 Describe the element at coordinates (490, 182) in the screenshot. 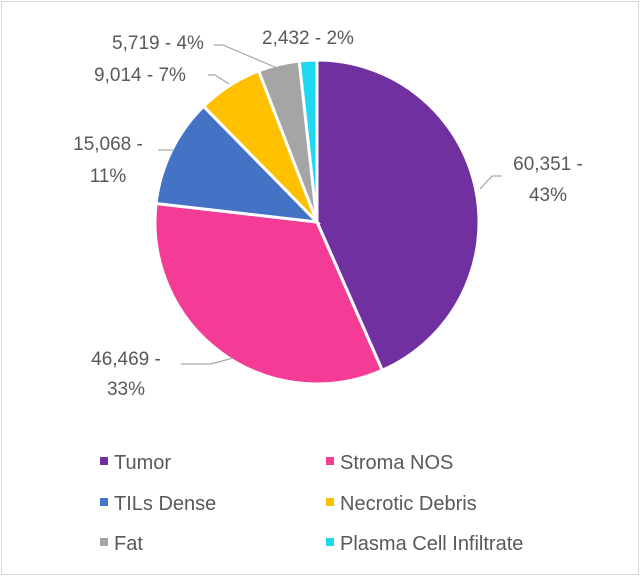

I see `leader-line-tumor` at that location.